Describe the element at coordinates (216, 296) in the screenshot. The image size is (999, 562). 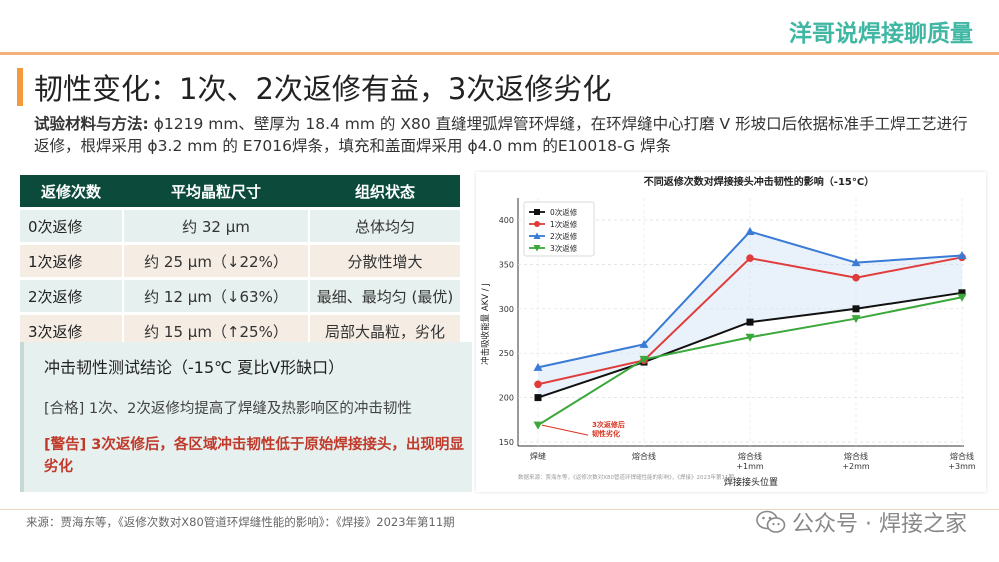
I see `cell-grain-size: 约 12 μm（↓63%）` at that location.